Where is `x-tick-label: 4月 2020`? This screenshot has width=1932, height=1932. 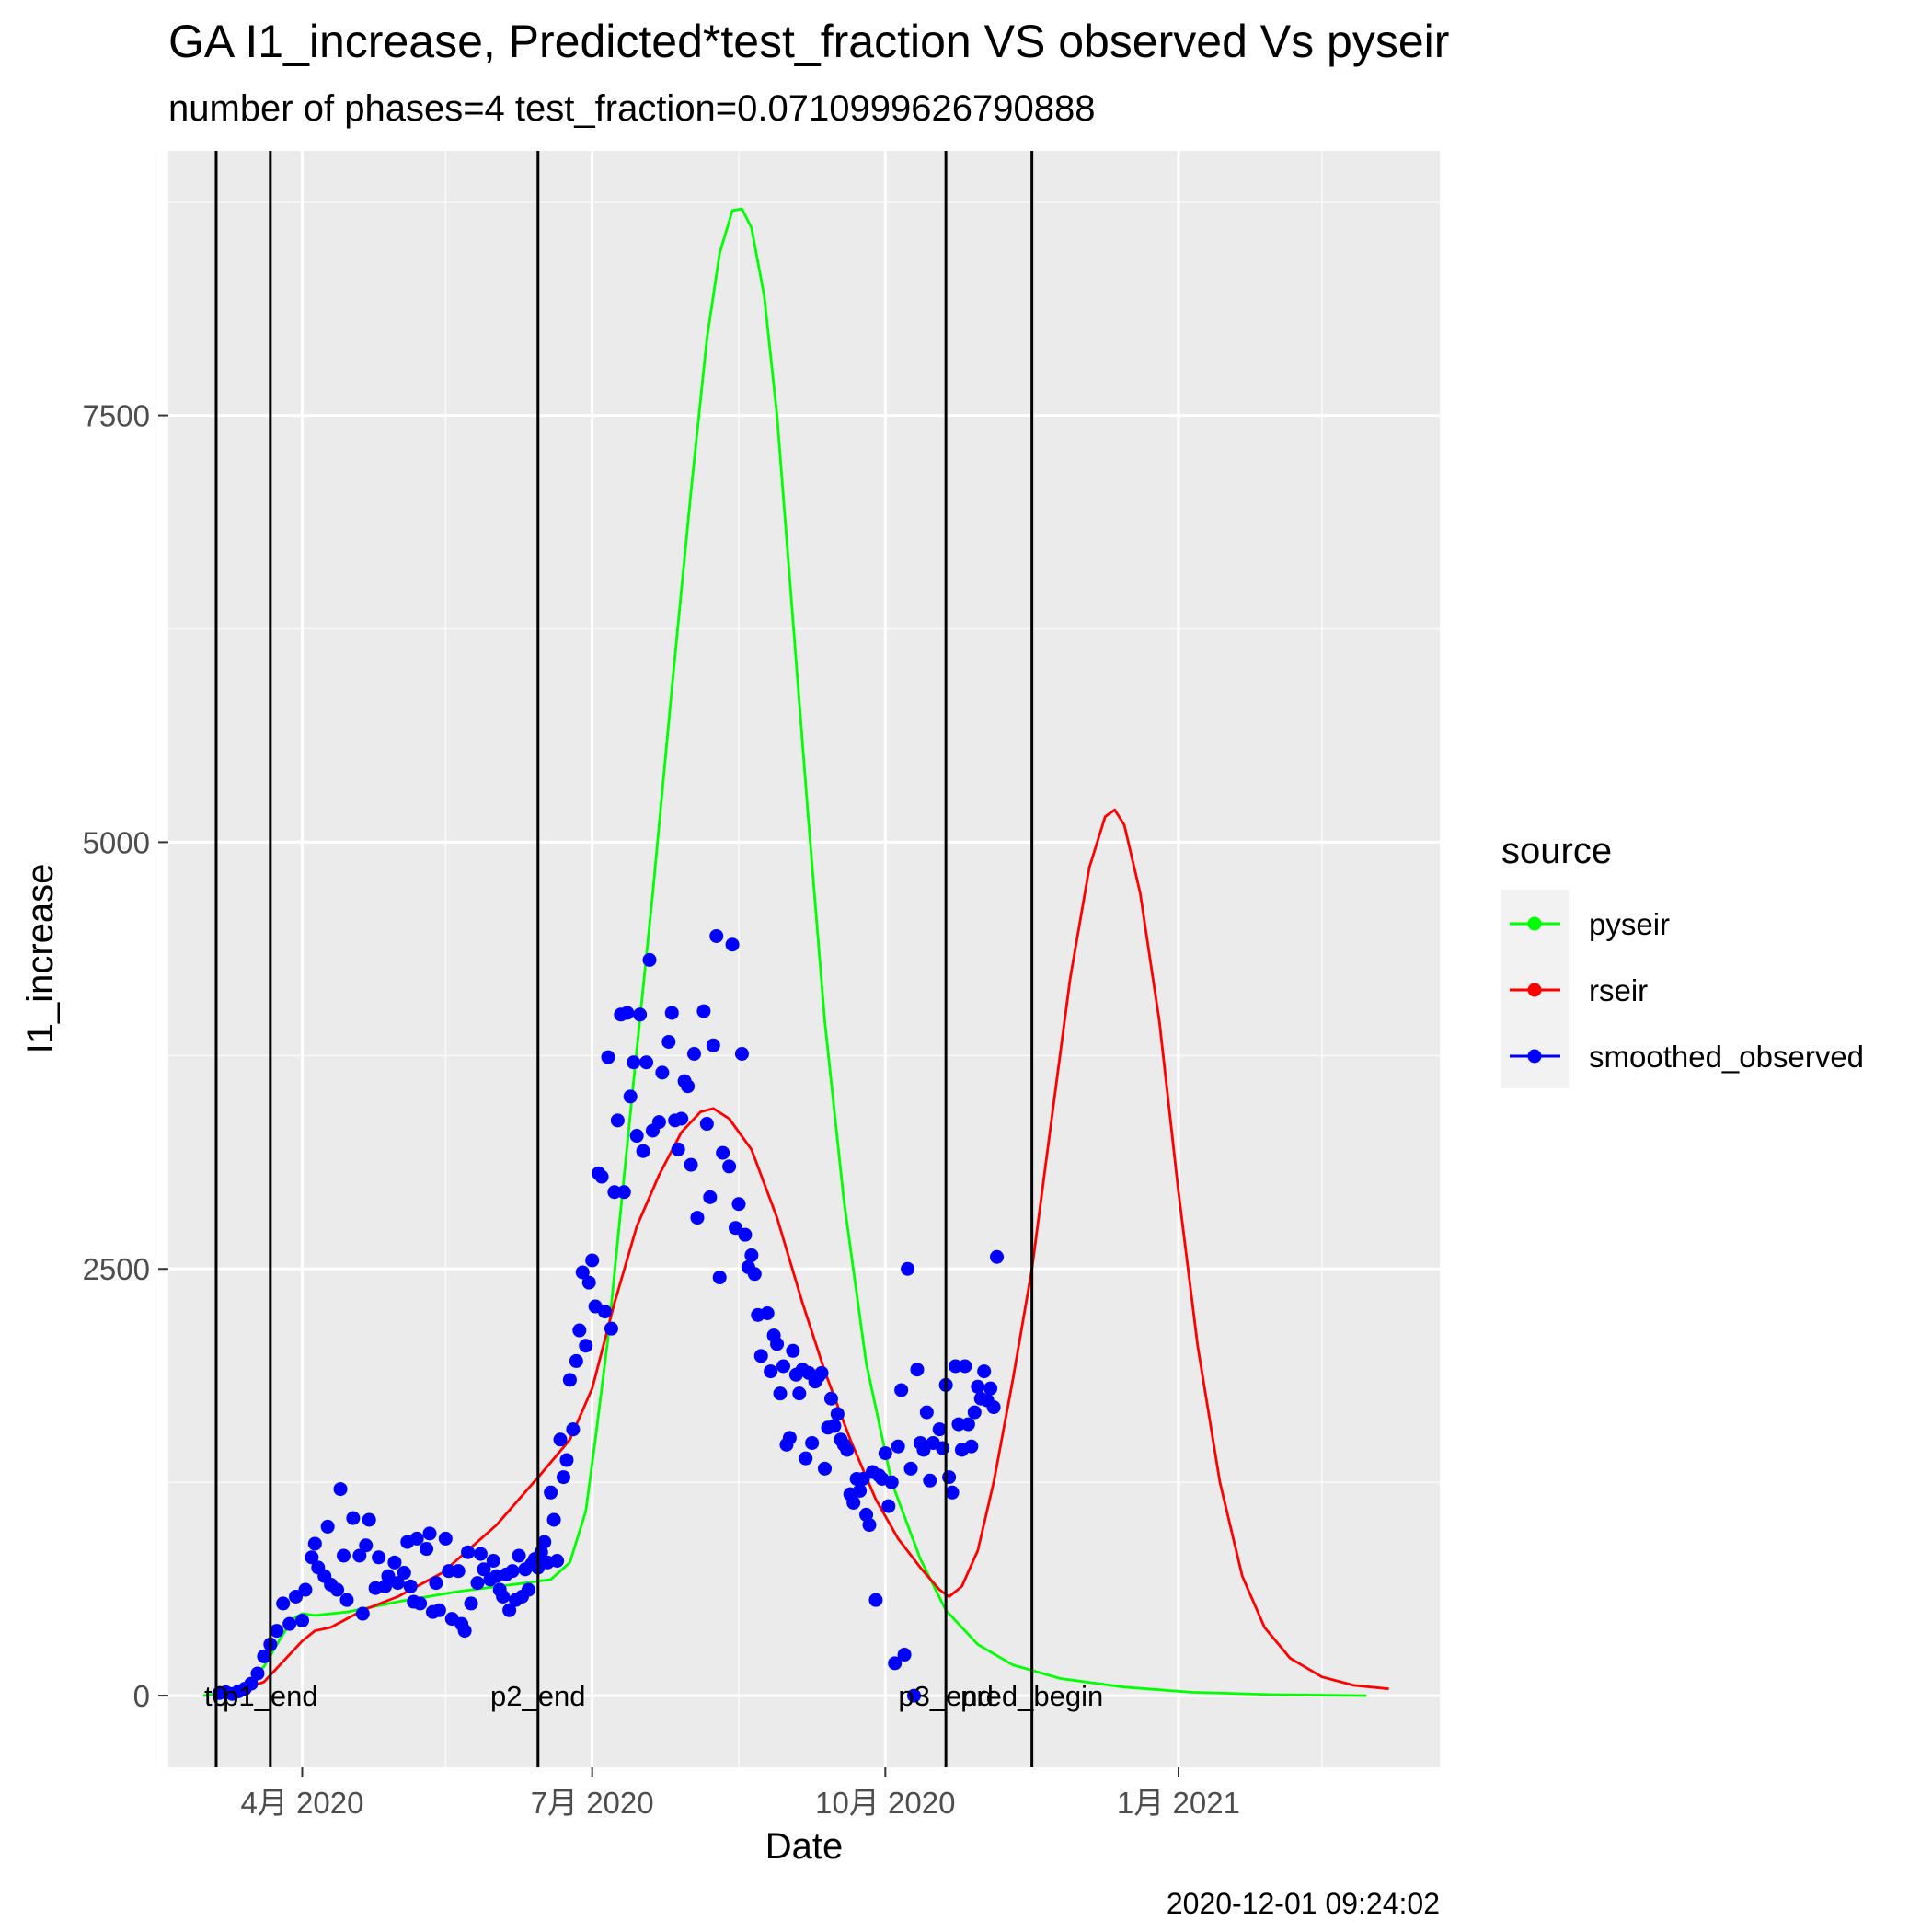 x-tick-label: 4月 2020 is located at coordinates (302, 1803).